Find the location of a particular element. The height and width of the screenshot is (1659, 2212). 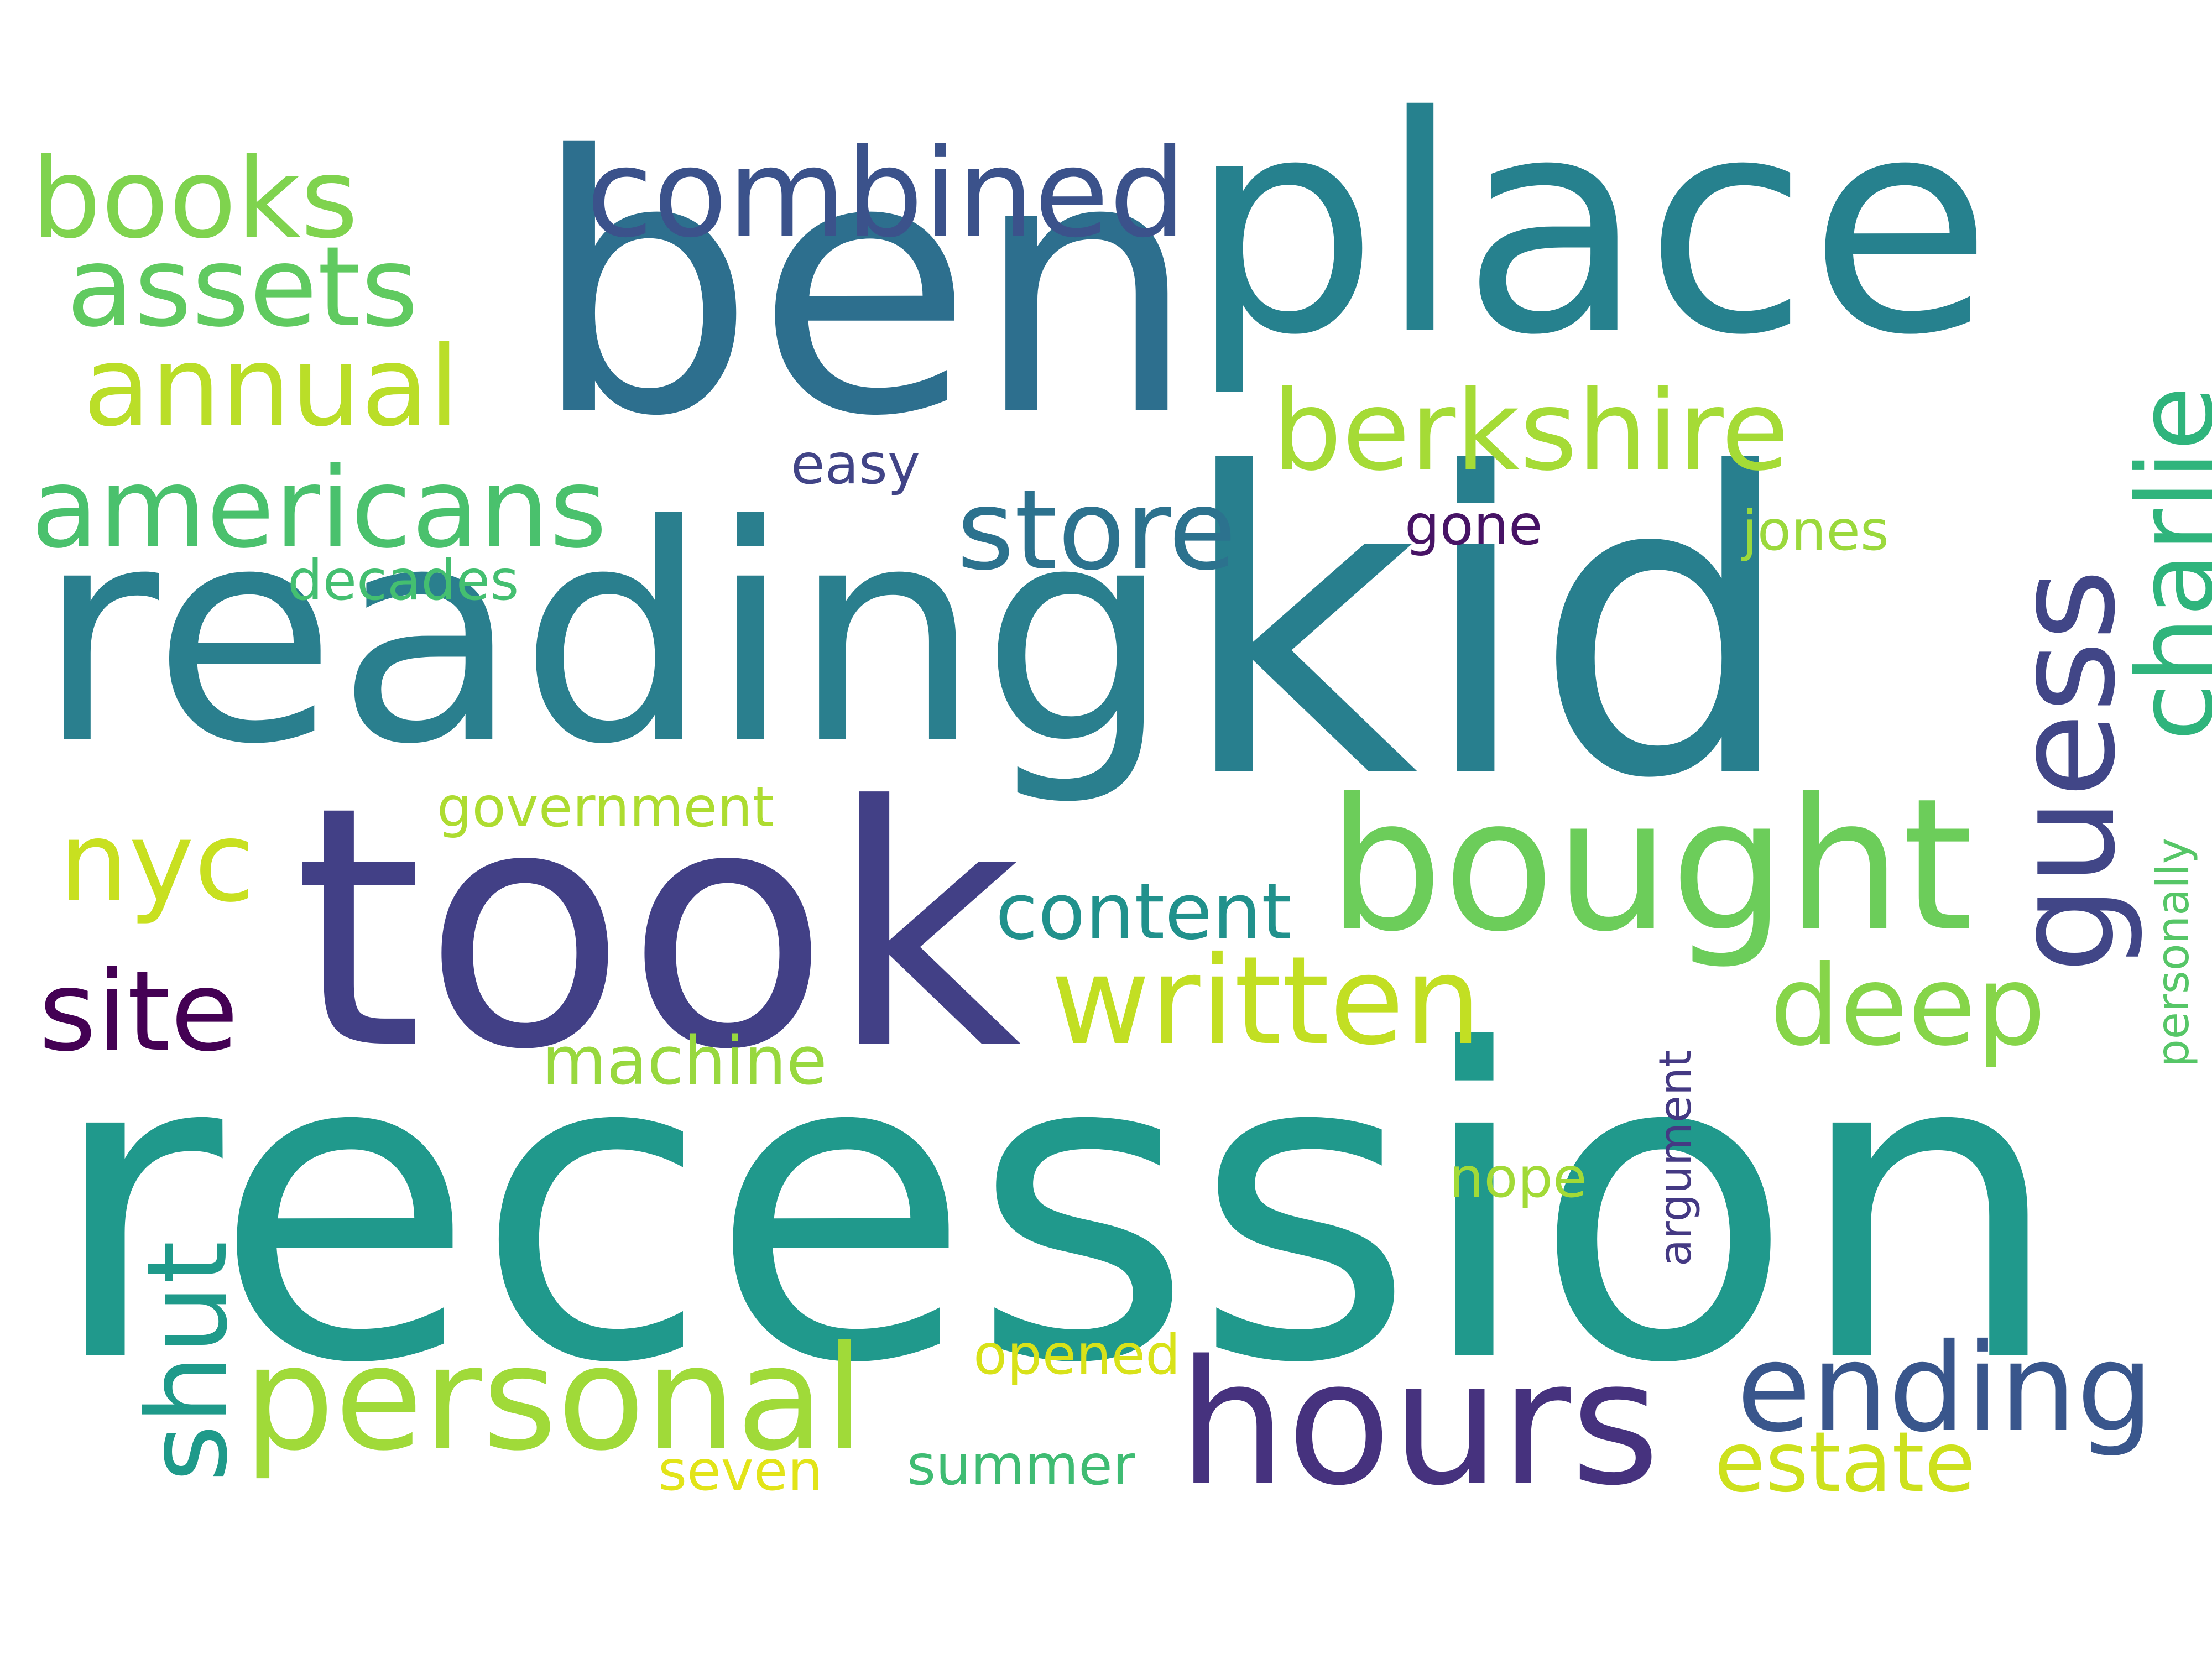

word-estate: estate is located at coordinates (1845, 1463).